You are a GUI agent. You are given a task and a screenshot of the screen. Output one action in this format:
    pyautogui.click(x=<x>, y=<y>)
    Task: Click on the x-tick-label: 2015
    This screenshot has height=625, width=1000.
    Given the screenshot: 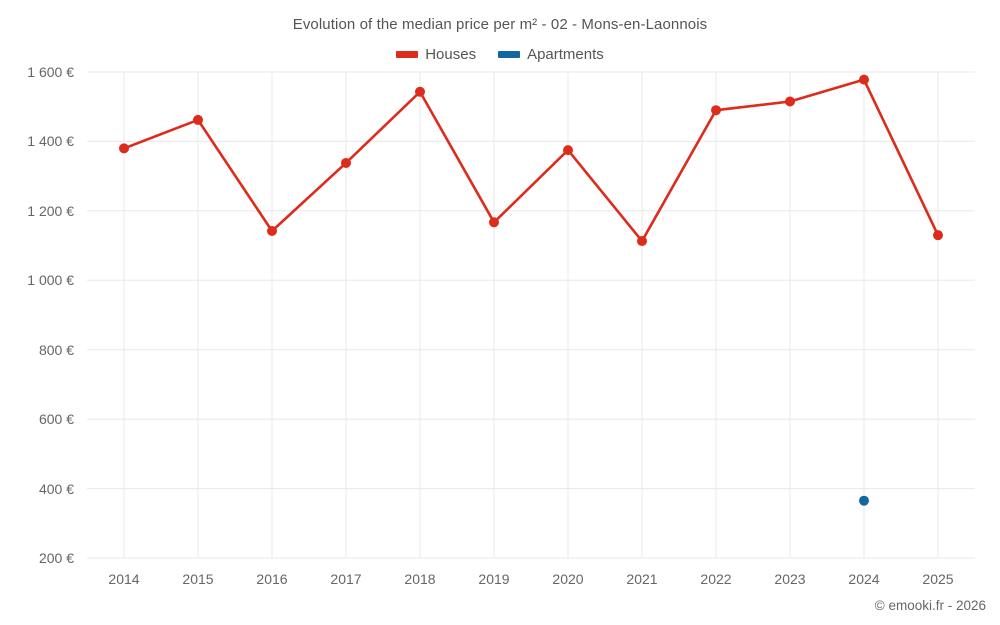 What is the action you would take?
    pyautogui.click(x=198, y=579)
    